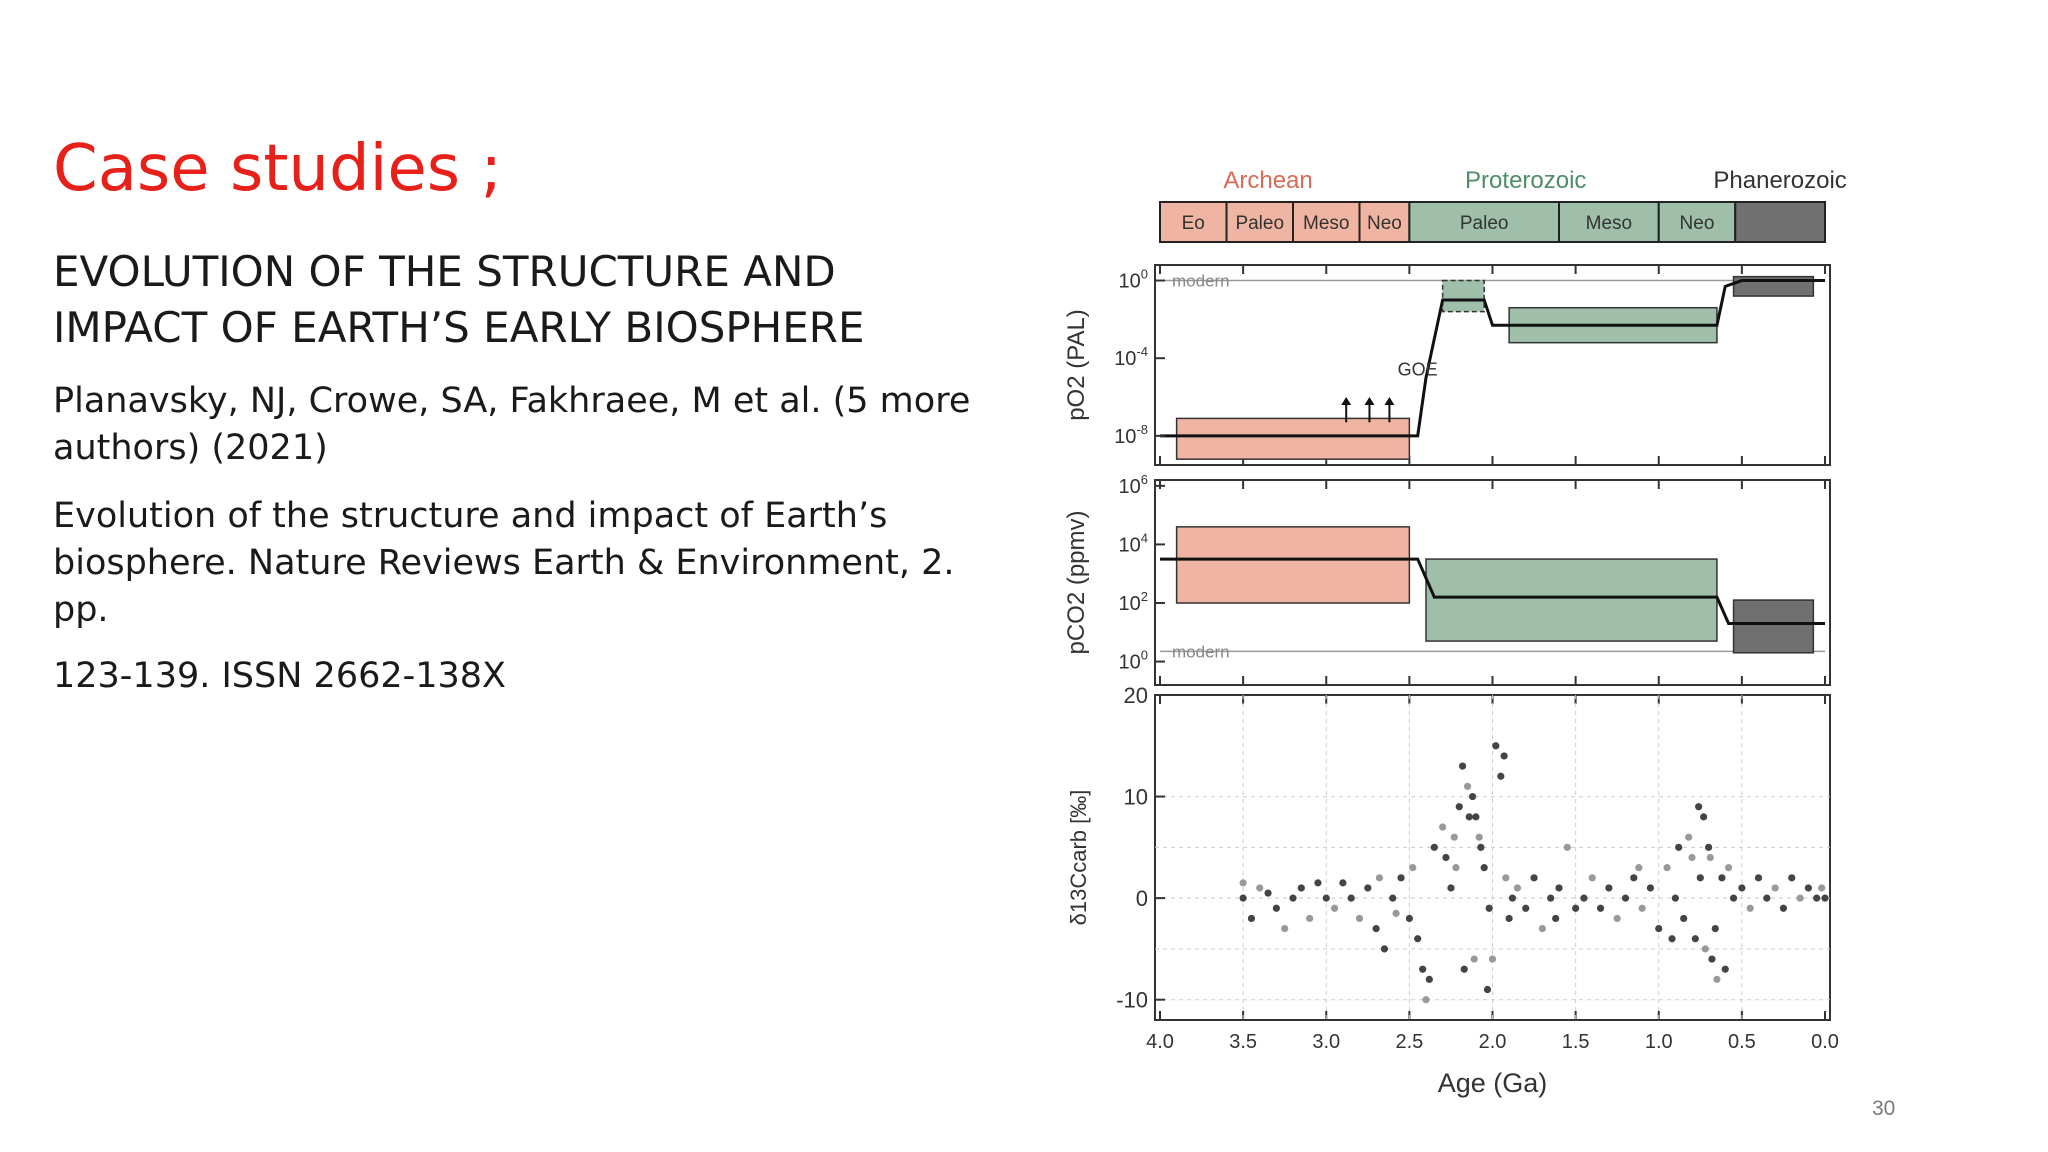 This screenshot has width=2048, height=1152. What do you see at coordinates (1825, 1042) in the screenshot?
I see `xtick-label-8: 0.0` at bounding box center [1825, 1042].